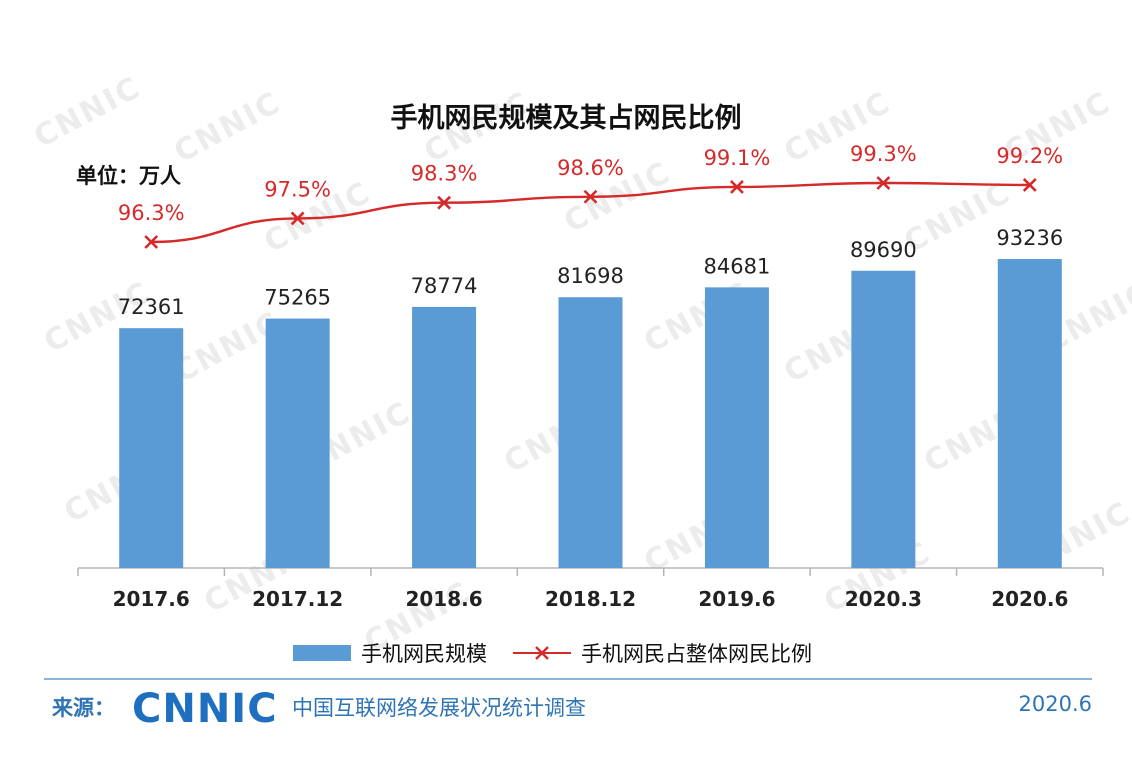  Describe the element at coordinates (883, 154) in the screenshot. I see `ratio-value-label: 99.3%` at that location.